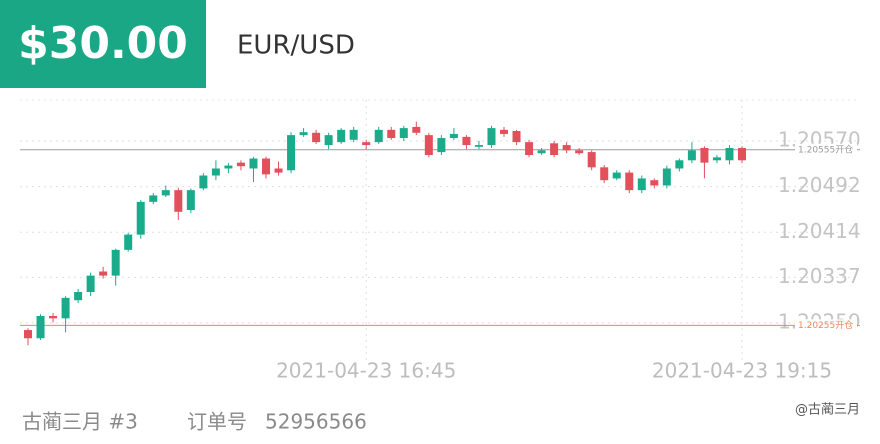 This screenshot has height=444, width=880. What do you see at coordinates (819, 276) in the screenshot?
I see `y-tick-label: 1.20337` at bounding box center [819, 276].